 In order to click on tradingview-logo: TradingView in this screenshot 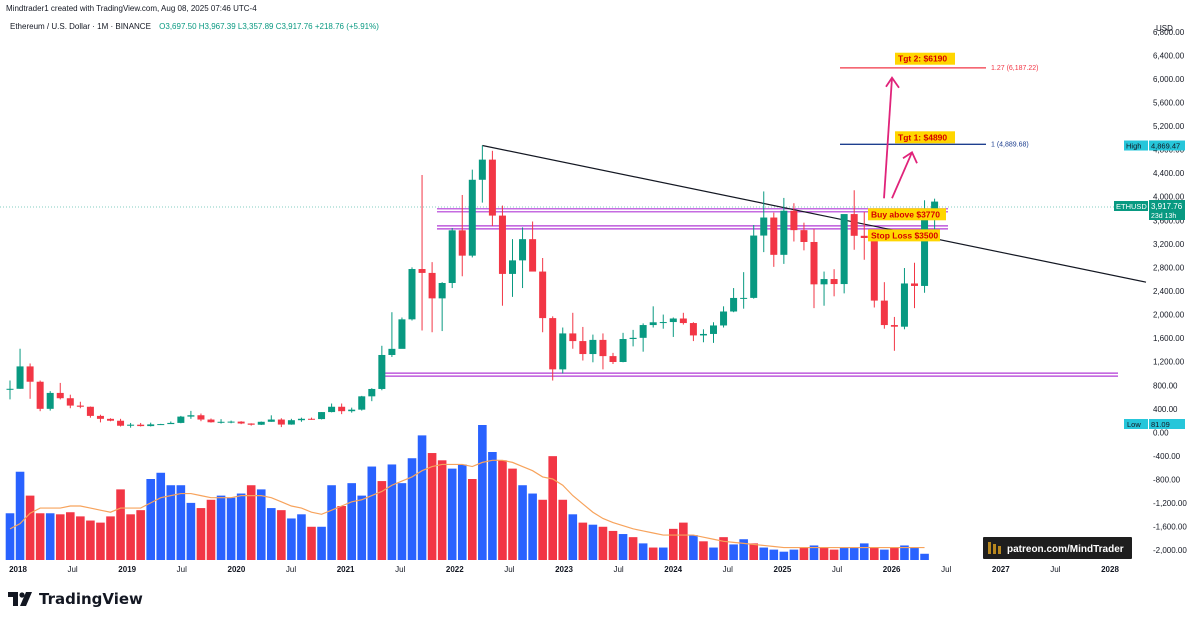, I will do `click(75, 599)`.